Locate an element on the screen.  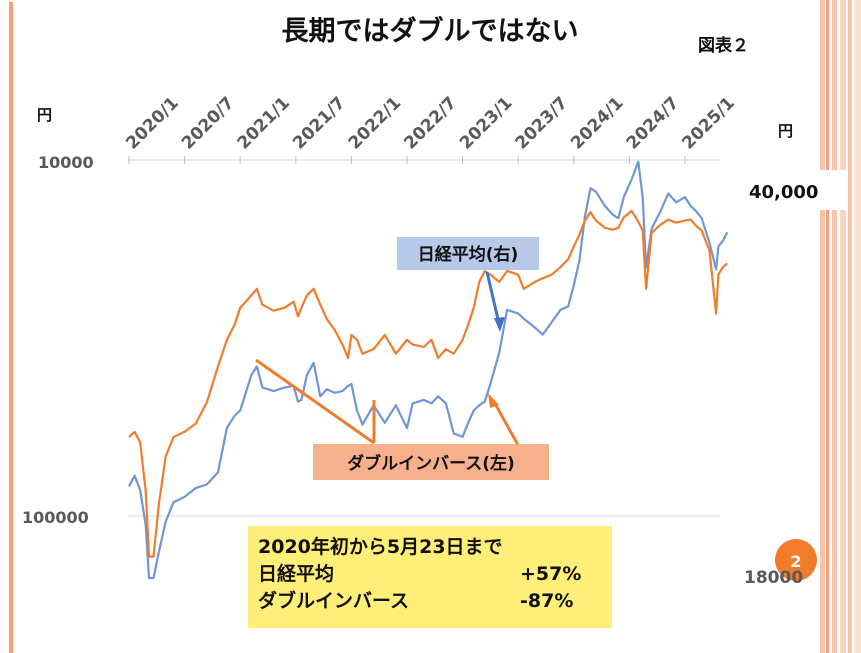
page-number: 2 is located at coordinates (795, 561).